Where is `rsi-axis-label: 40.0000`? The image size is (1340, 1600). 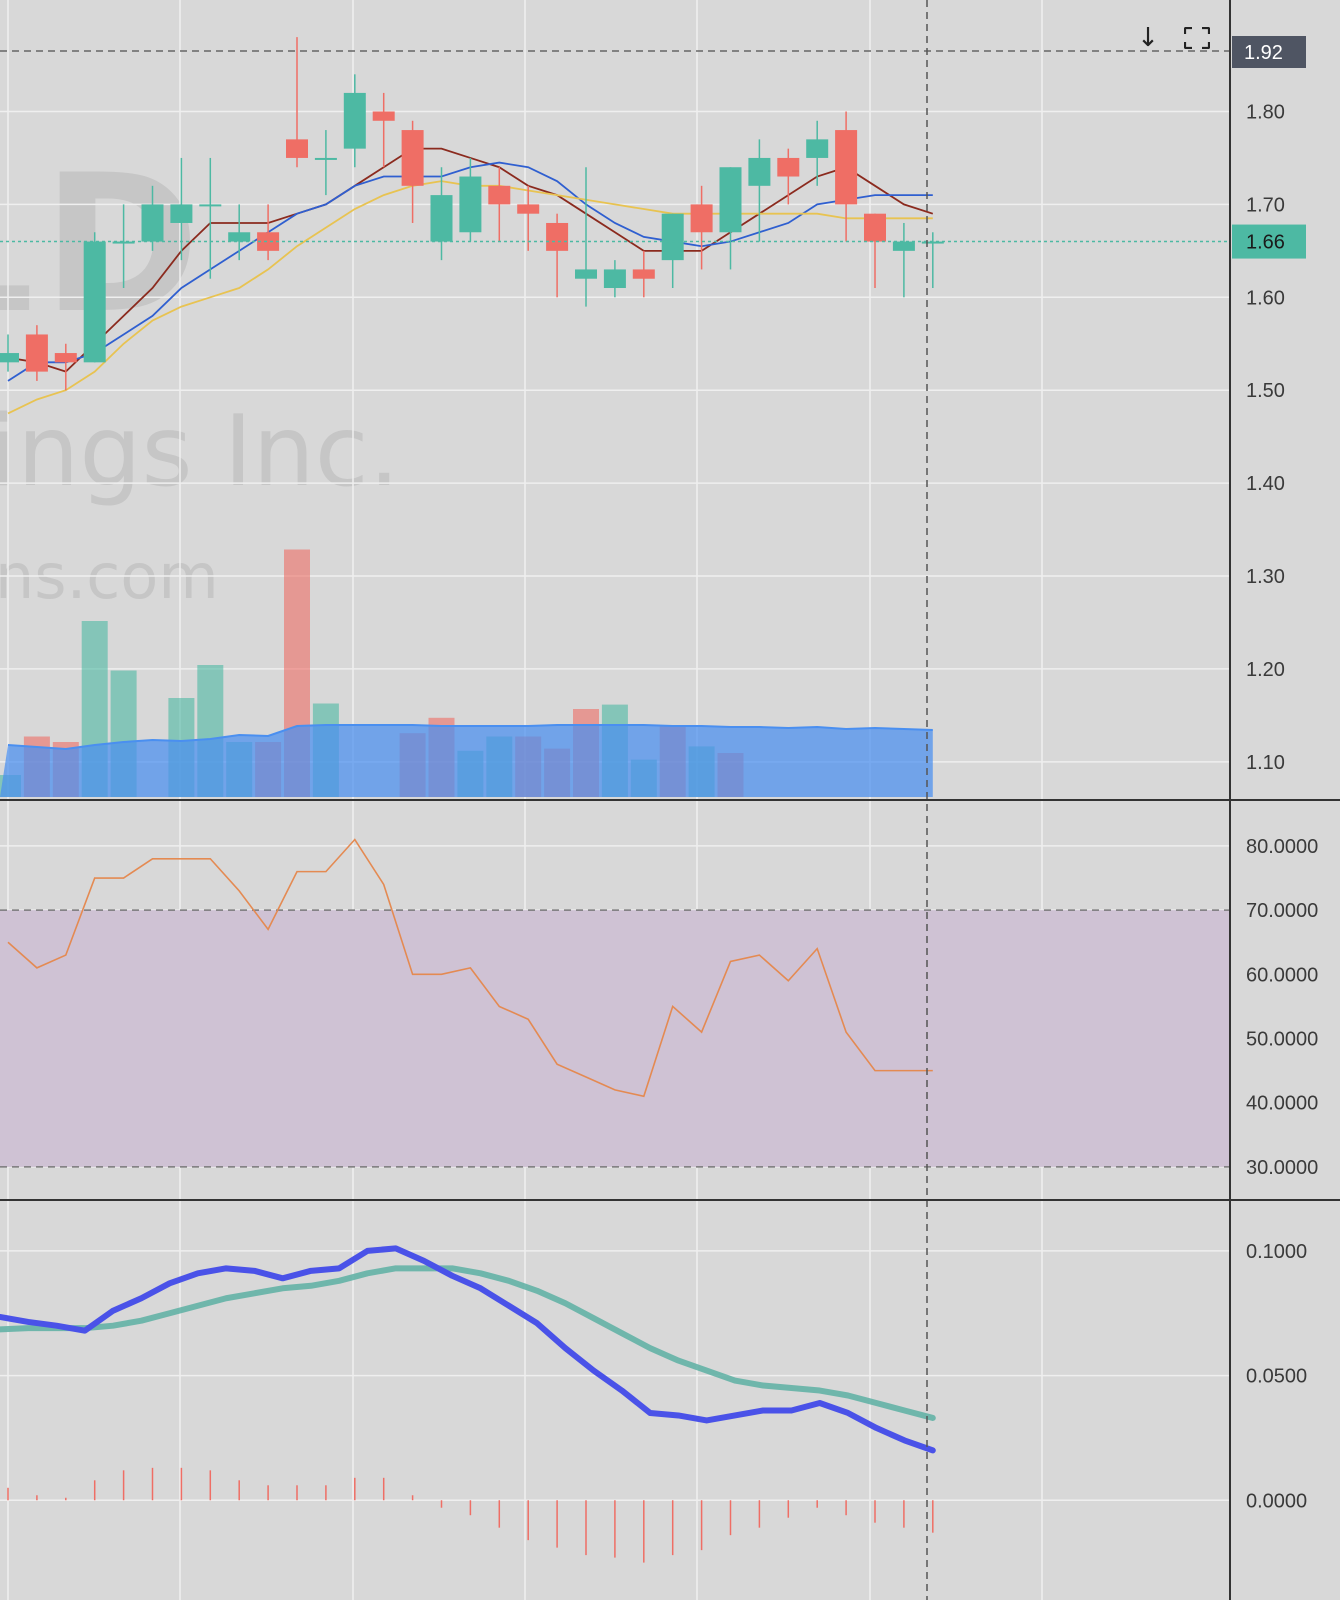
rsi-axis-label: 40.0000 is located at coordinates (1282, 1104).